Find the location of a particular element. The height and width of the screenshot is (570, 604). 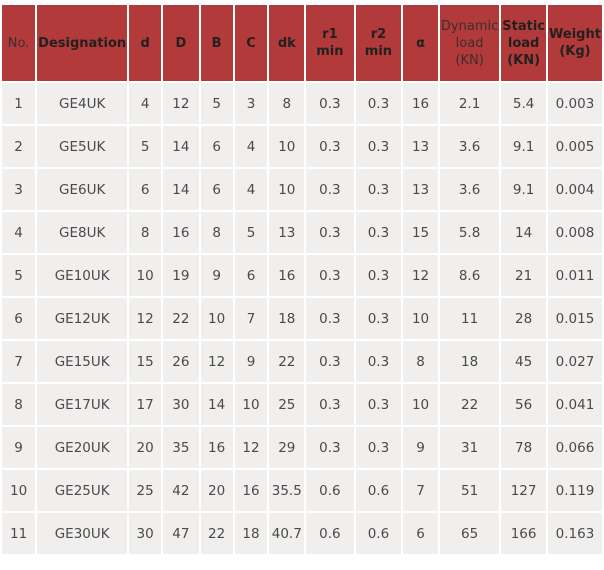

column-header-6: dk is located at coordinates (287, 43).